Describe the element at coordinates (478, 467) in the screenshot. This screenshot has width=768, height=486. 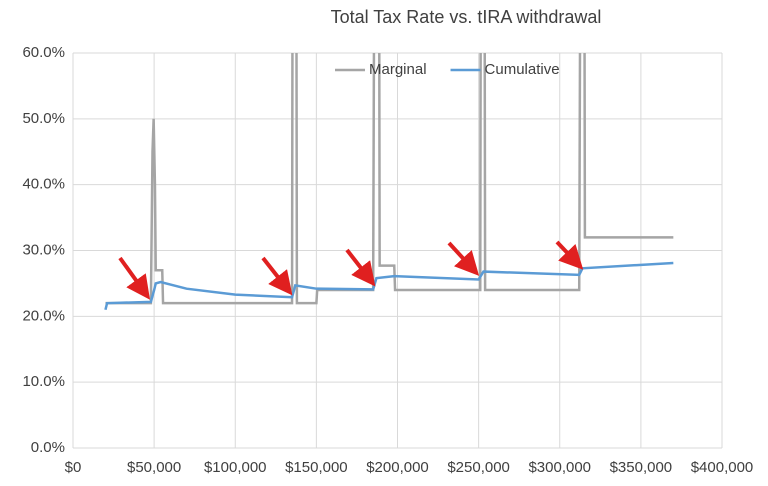
I see `x-tick-label: $250,000` at that location.